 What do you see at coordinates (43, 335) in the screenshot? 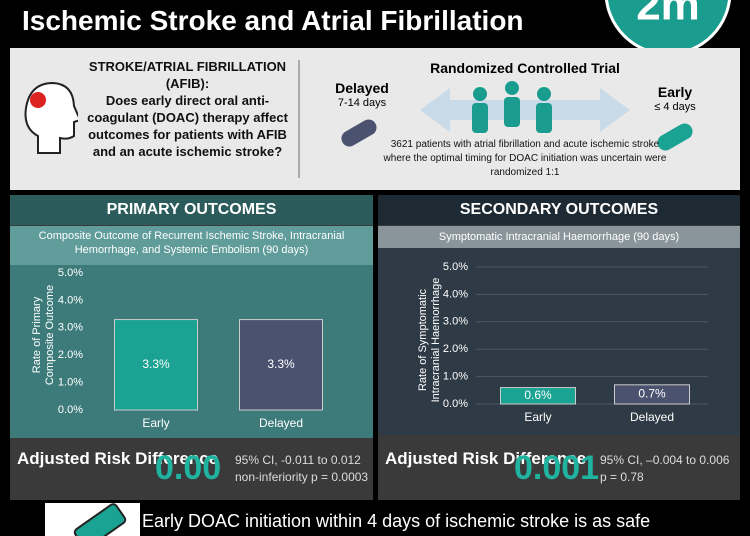
I see `y-axis-title: Rate of Primary Composite Outcome` at bounding box center [43, 335].